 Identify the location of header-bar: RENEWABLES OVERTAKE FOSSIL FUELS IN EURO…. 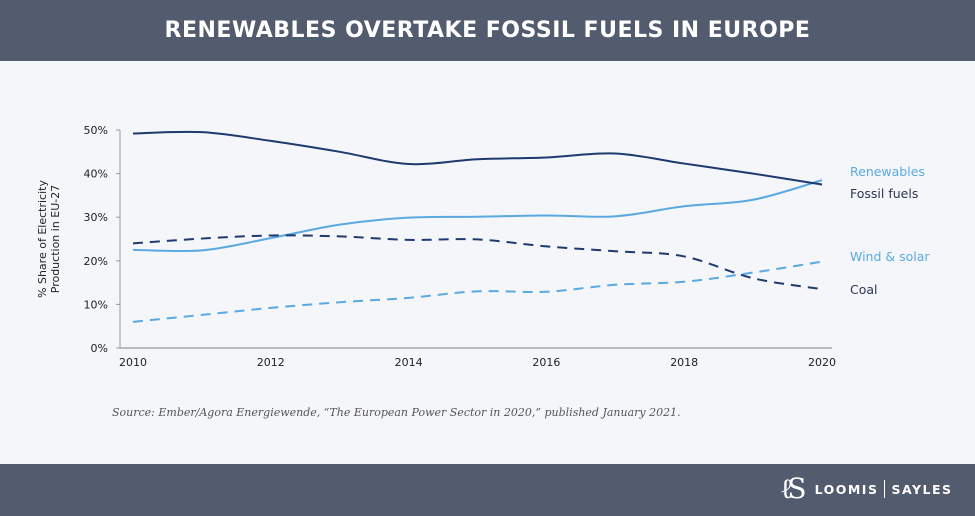
(487, 30).